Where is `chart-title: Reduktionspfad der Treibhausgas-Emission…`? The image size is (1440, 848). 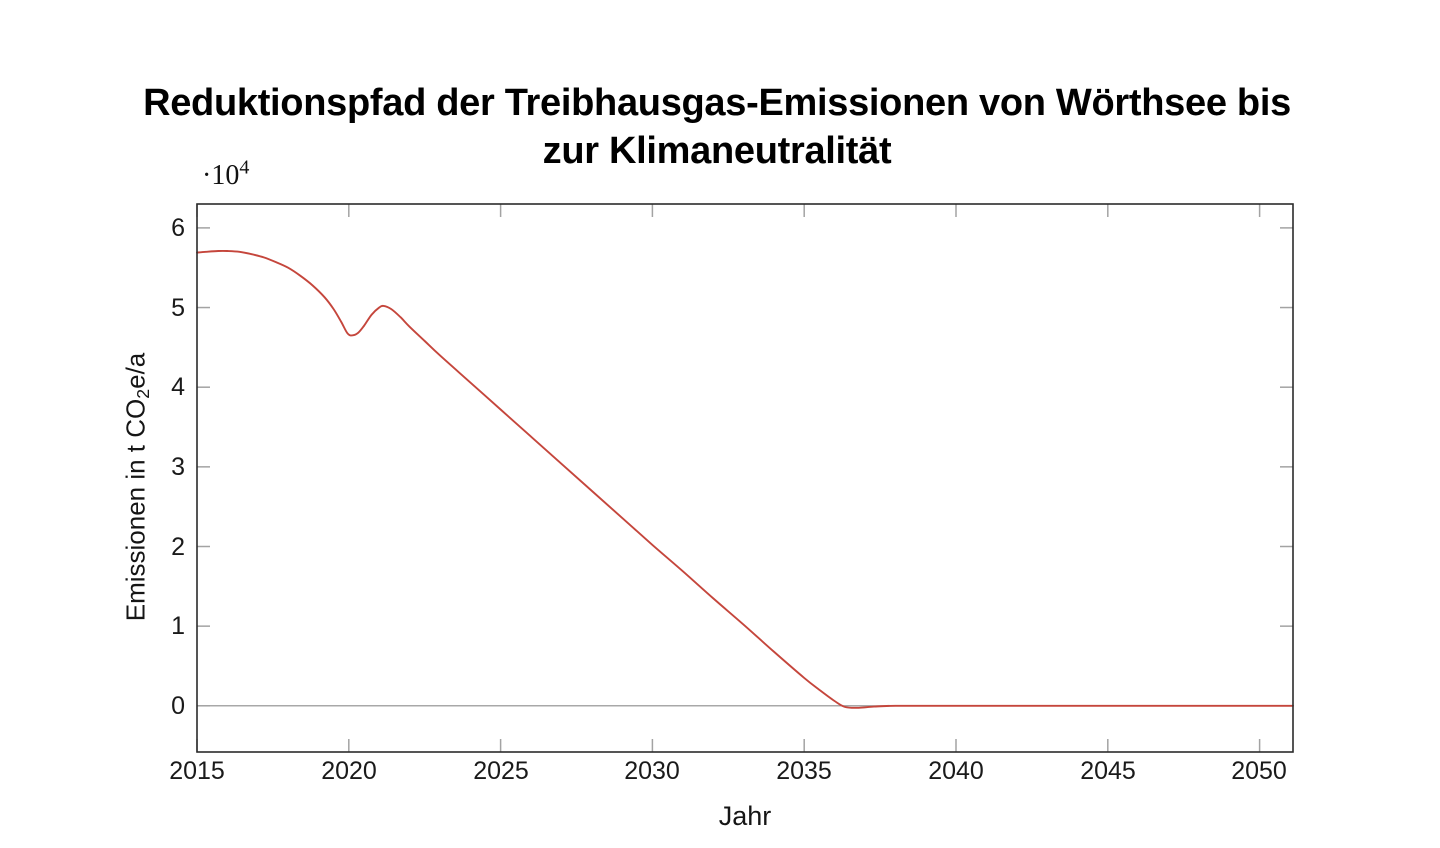
chart-title: Reduktionspfad der Treibhausgas-Emission… is located at coordinates (717, 128).